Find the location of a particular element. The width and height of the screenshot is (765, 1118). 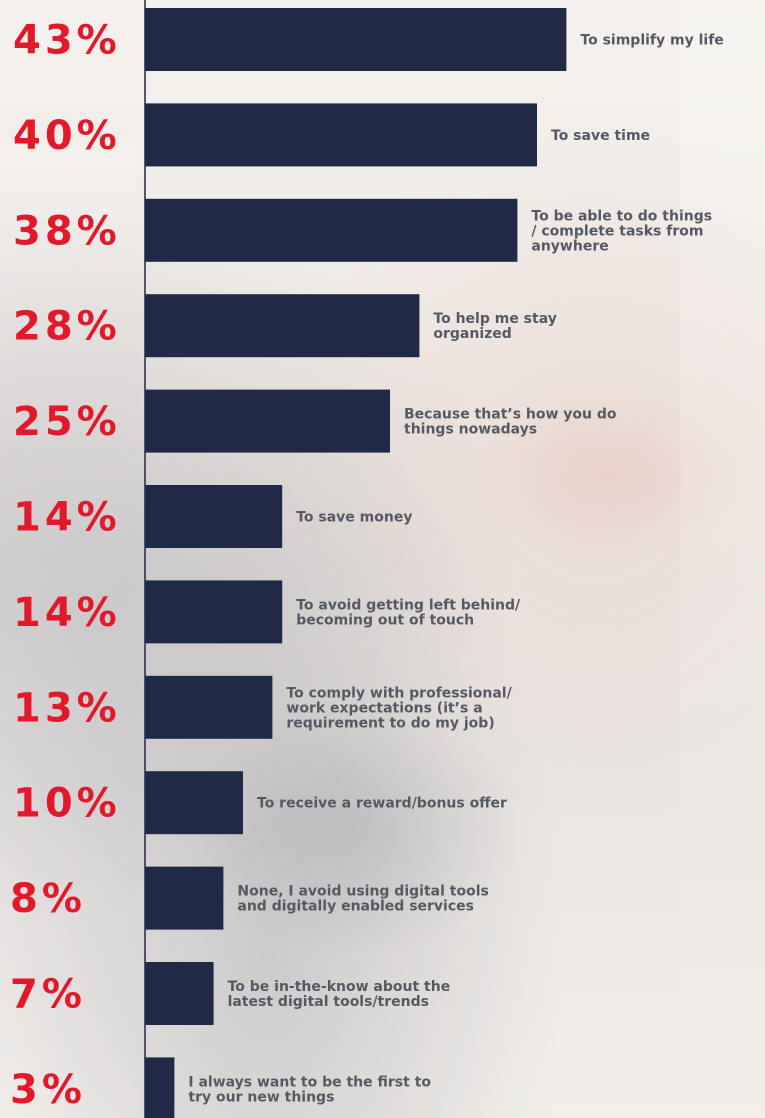

value-label-11: 7% is located at coordinates (48, 995).